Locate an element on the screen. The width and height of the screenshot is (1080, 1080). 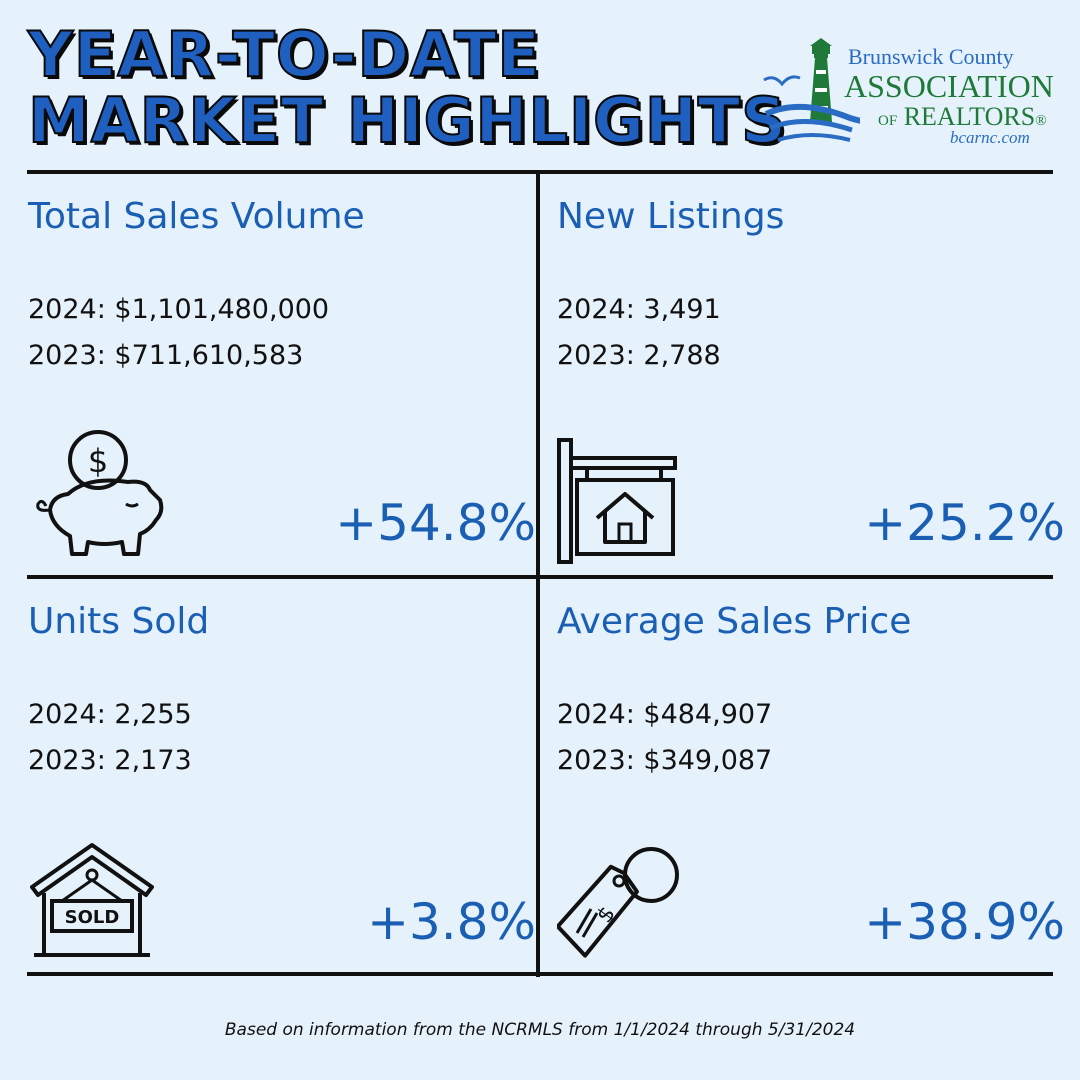
piggy-bank-icon: $ is located at coordinates (100, 493).